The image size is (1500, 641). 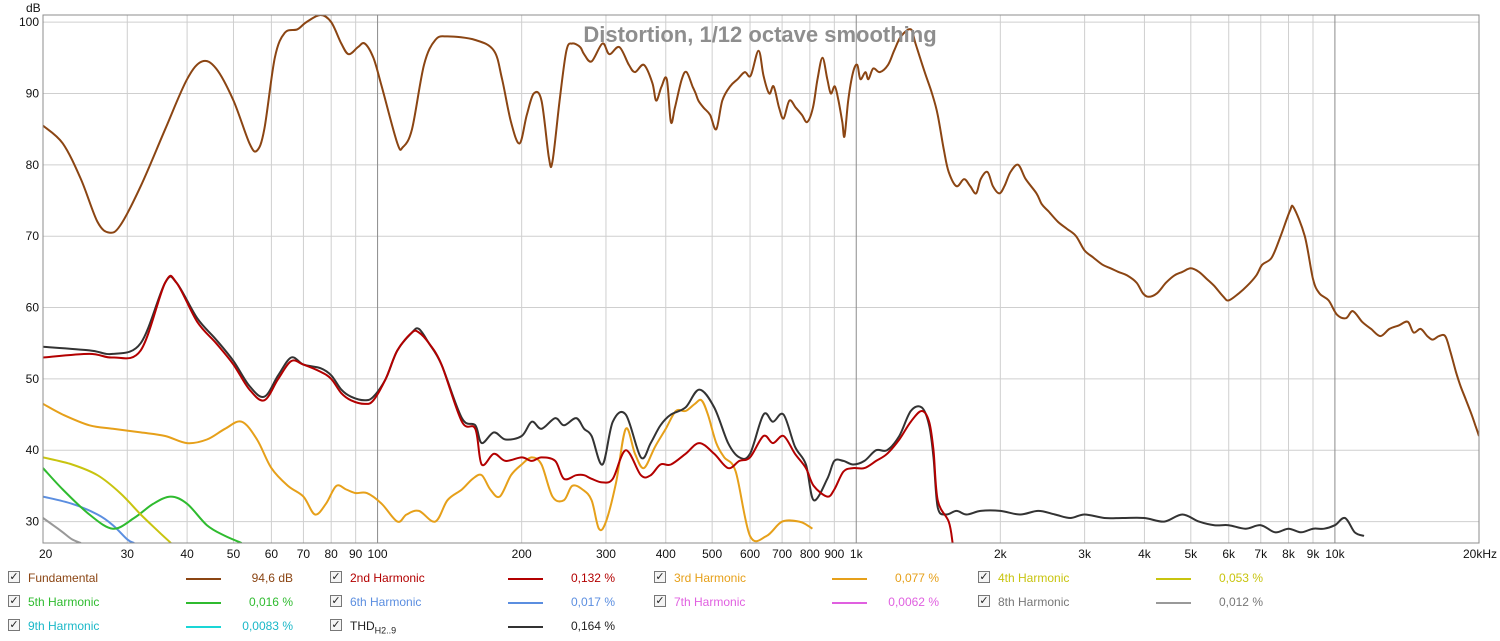 I want to click on x-tick-label: 5k, so click(x=1191, y=554).